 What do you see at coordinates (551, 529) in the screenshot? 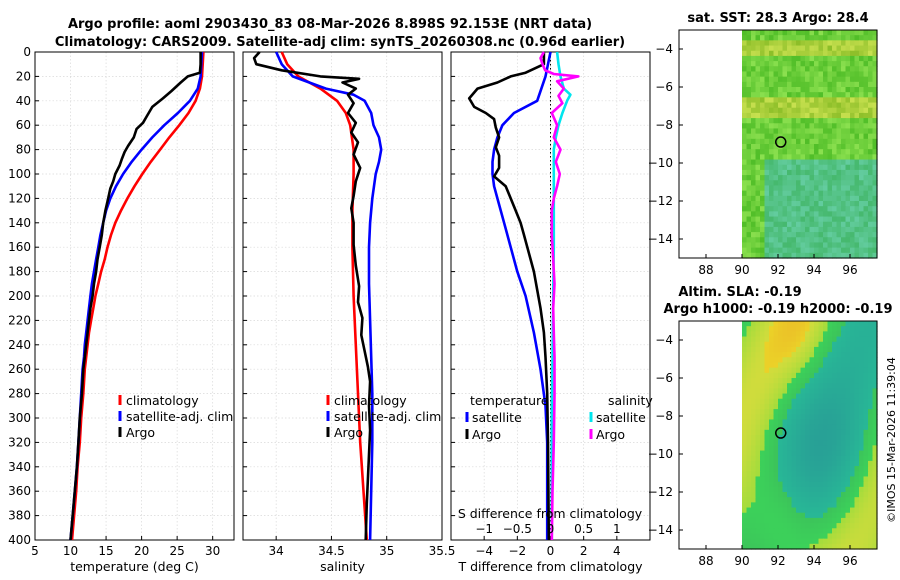
I see `x2-tick-label: 0` at bounding box center [551, 529].